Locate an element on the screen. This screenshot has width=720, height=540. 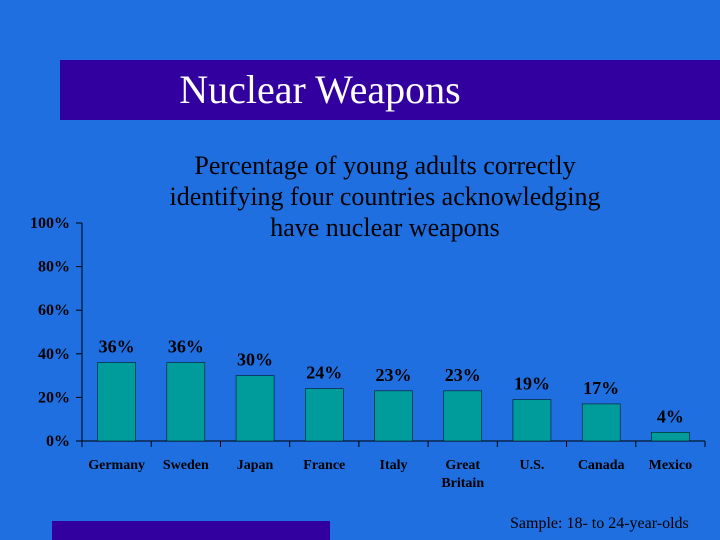
subtitle-line-2: identifying four countries acknowledging is located at coordinates (385, 196).